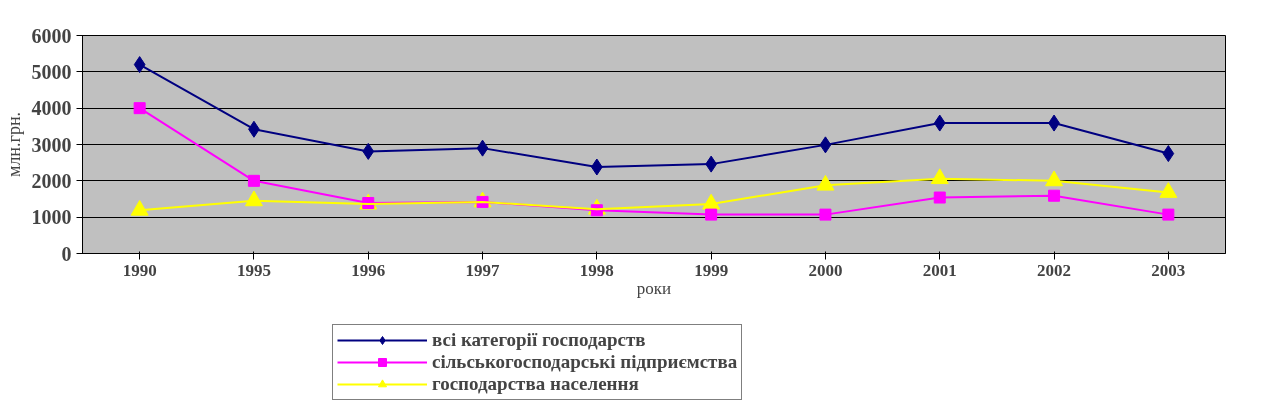 The image size is (1262, 416). Describe the element at coordinates (13, 144) in the screenshot. I see `y-axis-title: млн.грн.` at that location.